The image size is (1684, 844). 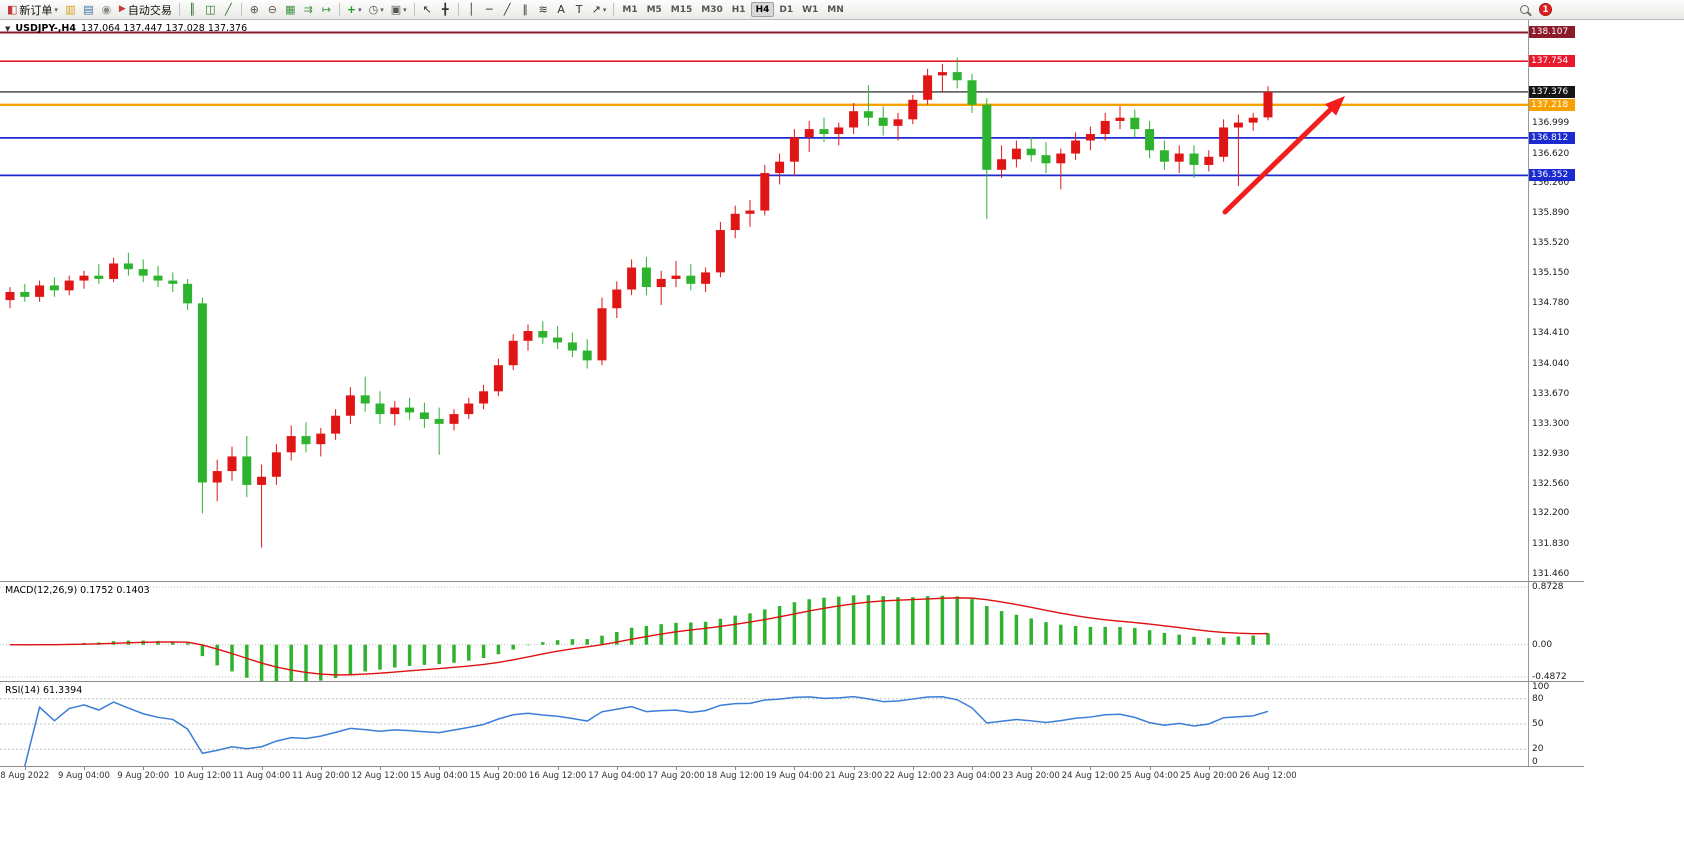 What do you see at coordinates (1552, 32) in the screenshot?
I see `price-level-chip: 138.107` at bounding box center [1552, 32].